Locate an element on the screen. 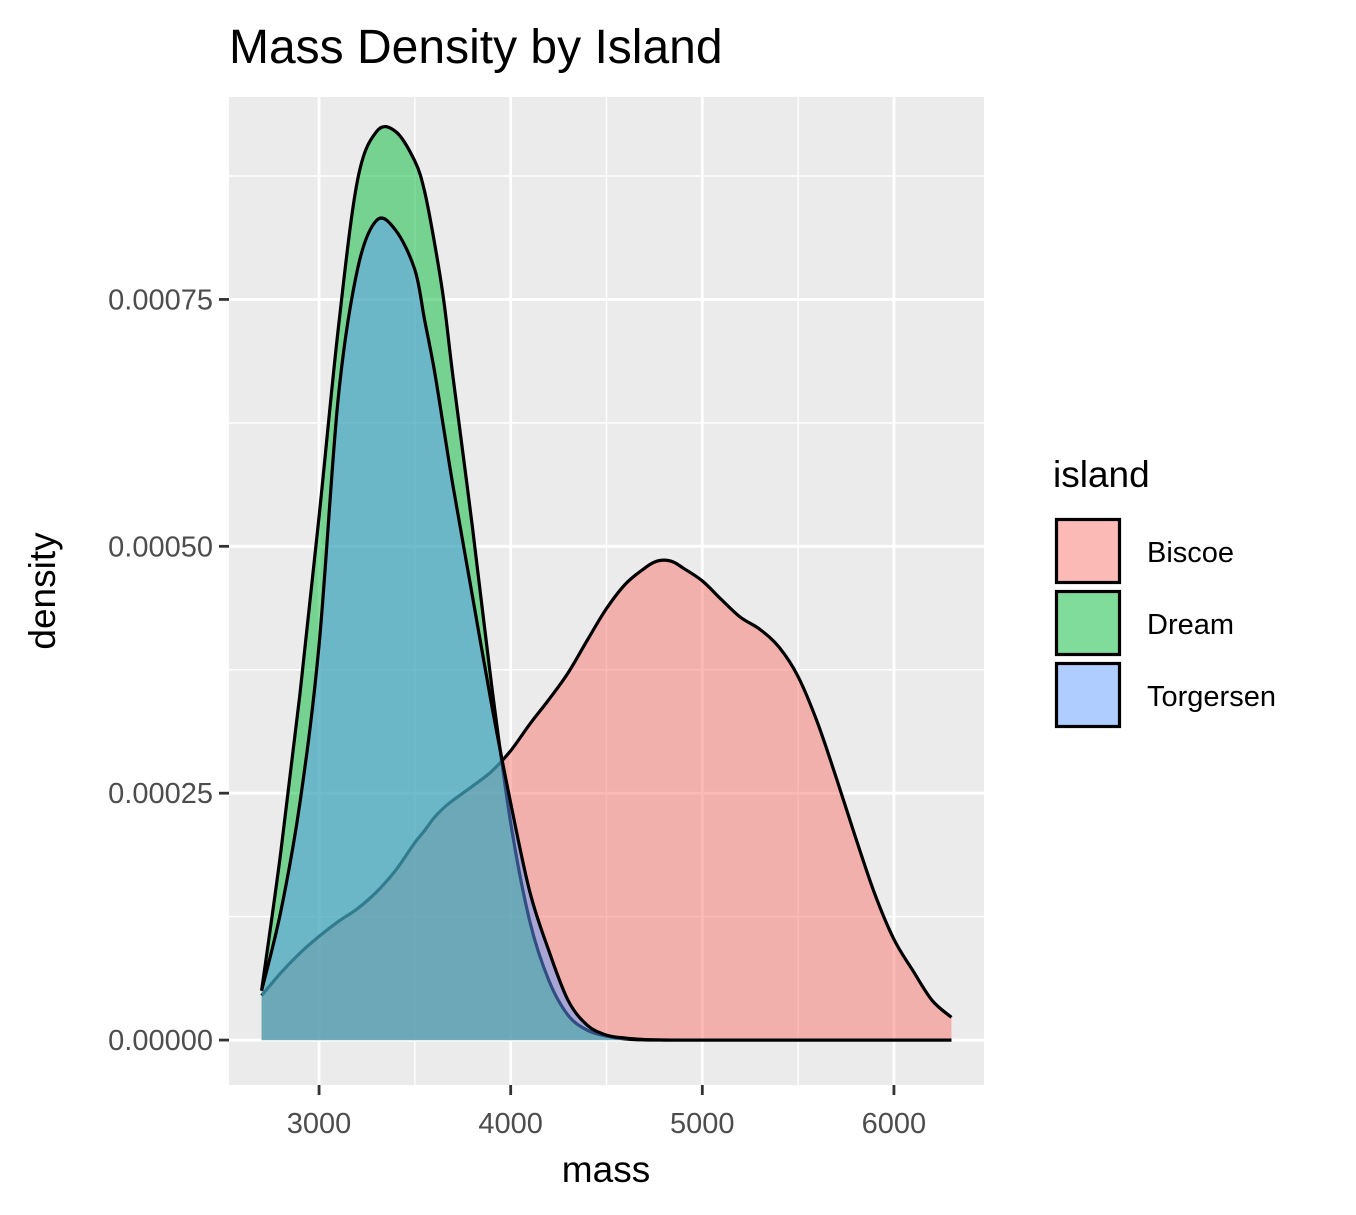 This screenshot has height=1215, width=1356. legend-key-dream is located at coordinates (1088, 623).